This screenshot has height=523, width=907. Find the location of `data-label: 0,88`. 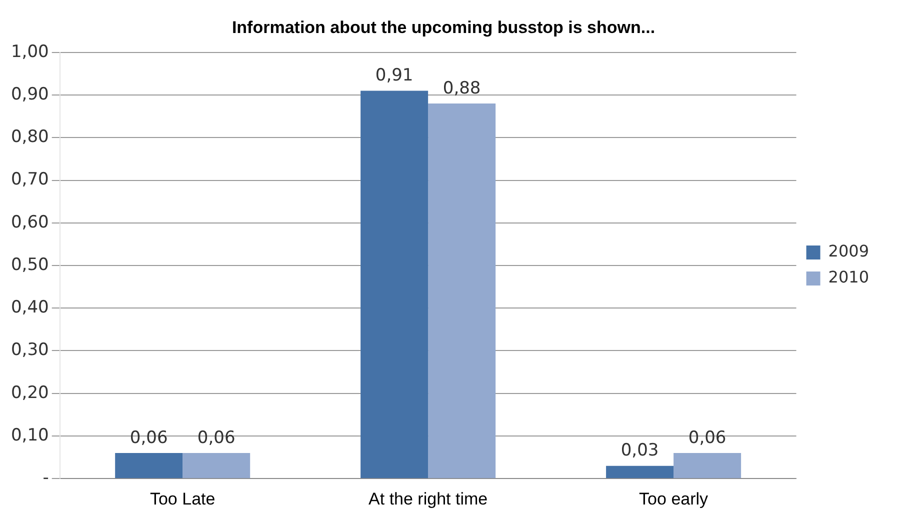

data-label: 0,88 is located at coordinates (461, 88).